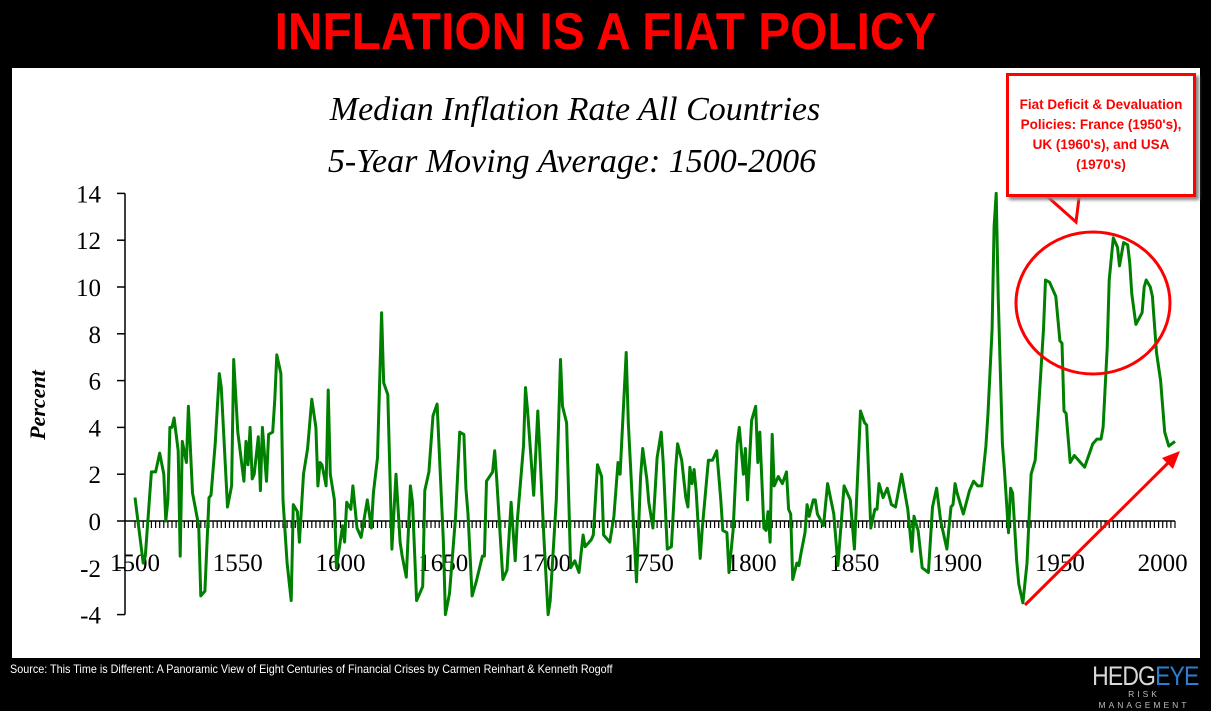 Image resolution: width=1211 pixels, height=711 pixels. I want to click on y-tick-label: -4, so click(90, 616).